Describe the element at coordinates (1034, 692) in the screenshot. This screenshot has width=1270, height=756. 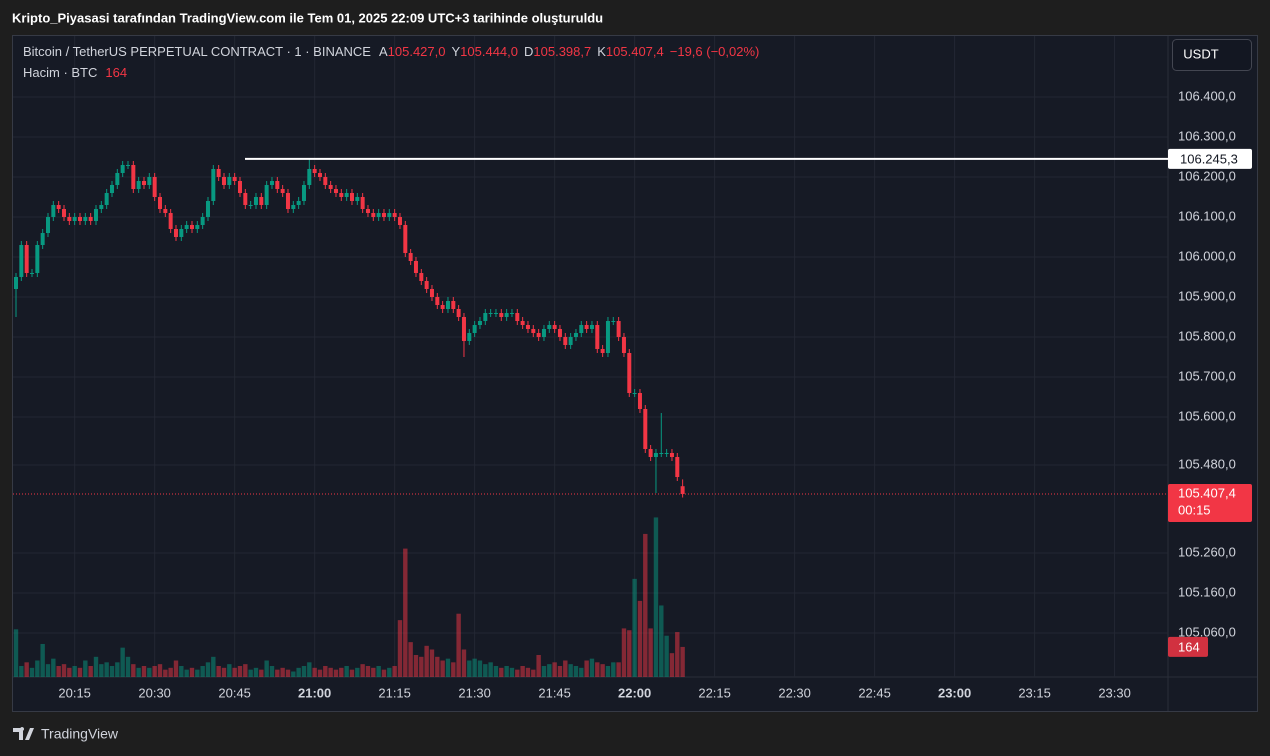
I see `x-tick-label: 23:15` at that location.